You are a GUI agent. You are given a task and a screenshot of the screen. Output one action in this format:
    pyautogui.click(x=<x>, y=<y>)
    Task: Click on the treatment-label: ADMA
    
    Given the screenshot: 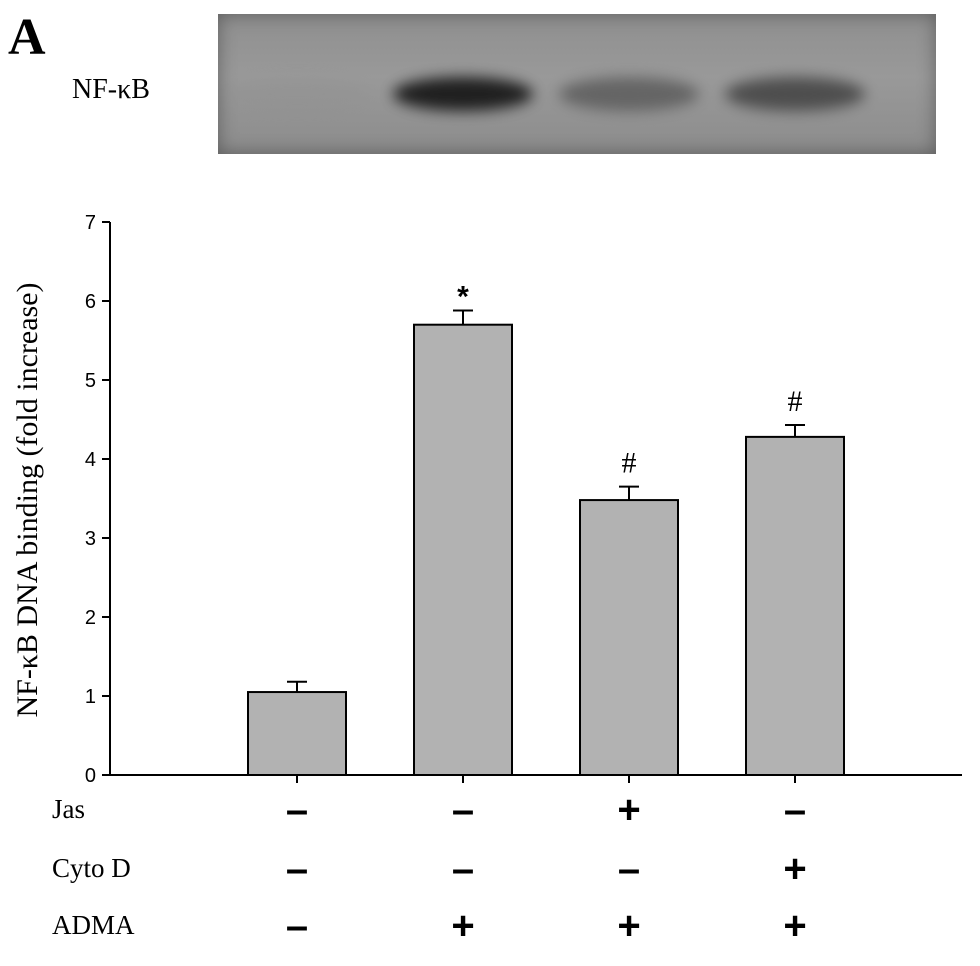 What is the action you would take?
    pyautogui.click(x=93, y=925)
    